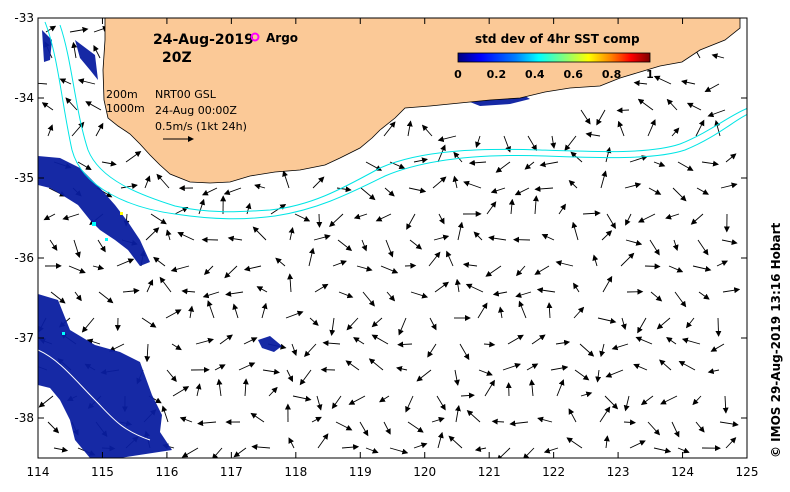  I want to click on isobath-1000m-label: 1000m, so click(125, 108).